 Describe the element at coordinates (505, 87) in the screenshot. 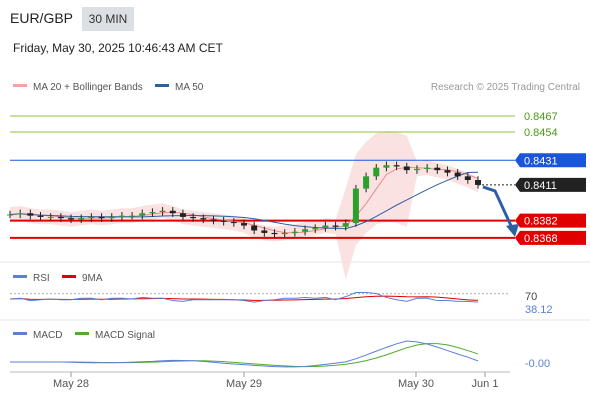

I see `credit-text: Research © 2025 Trading Central` at that location.